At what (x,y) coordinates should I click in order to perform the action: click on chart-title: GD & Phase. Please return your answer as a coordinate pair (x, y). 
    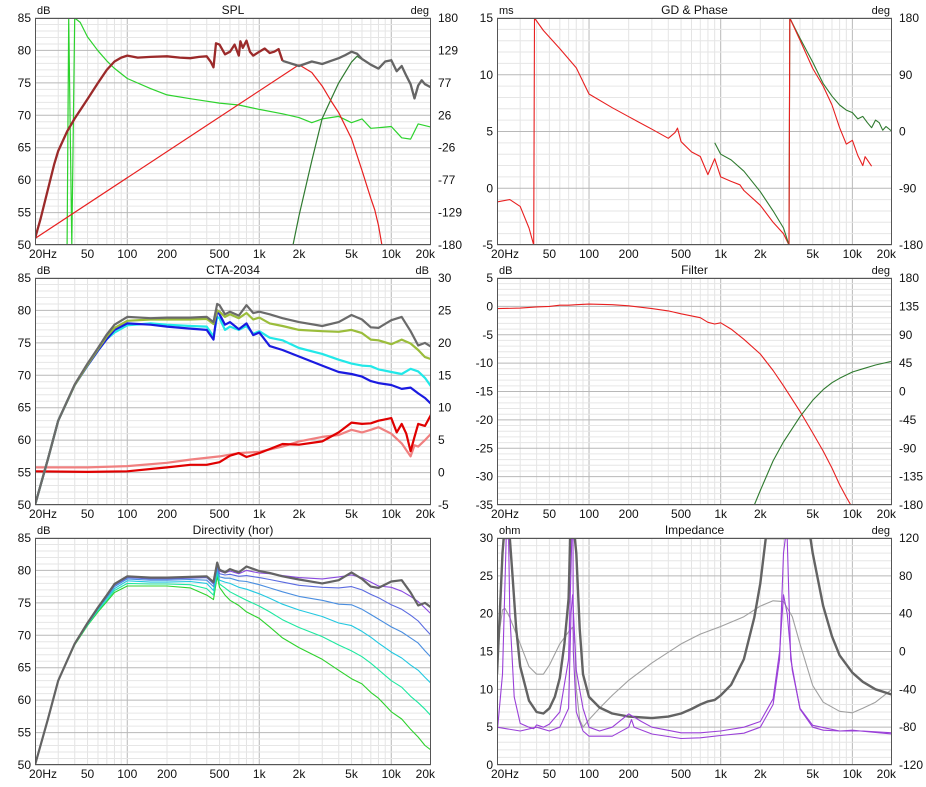
    Looking at the image, I should click on (694, 10).